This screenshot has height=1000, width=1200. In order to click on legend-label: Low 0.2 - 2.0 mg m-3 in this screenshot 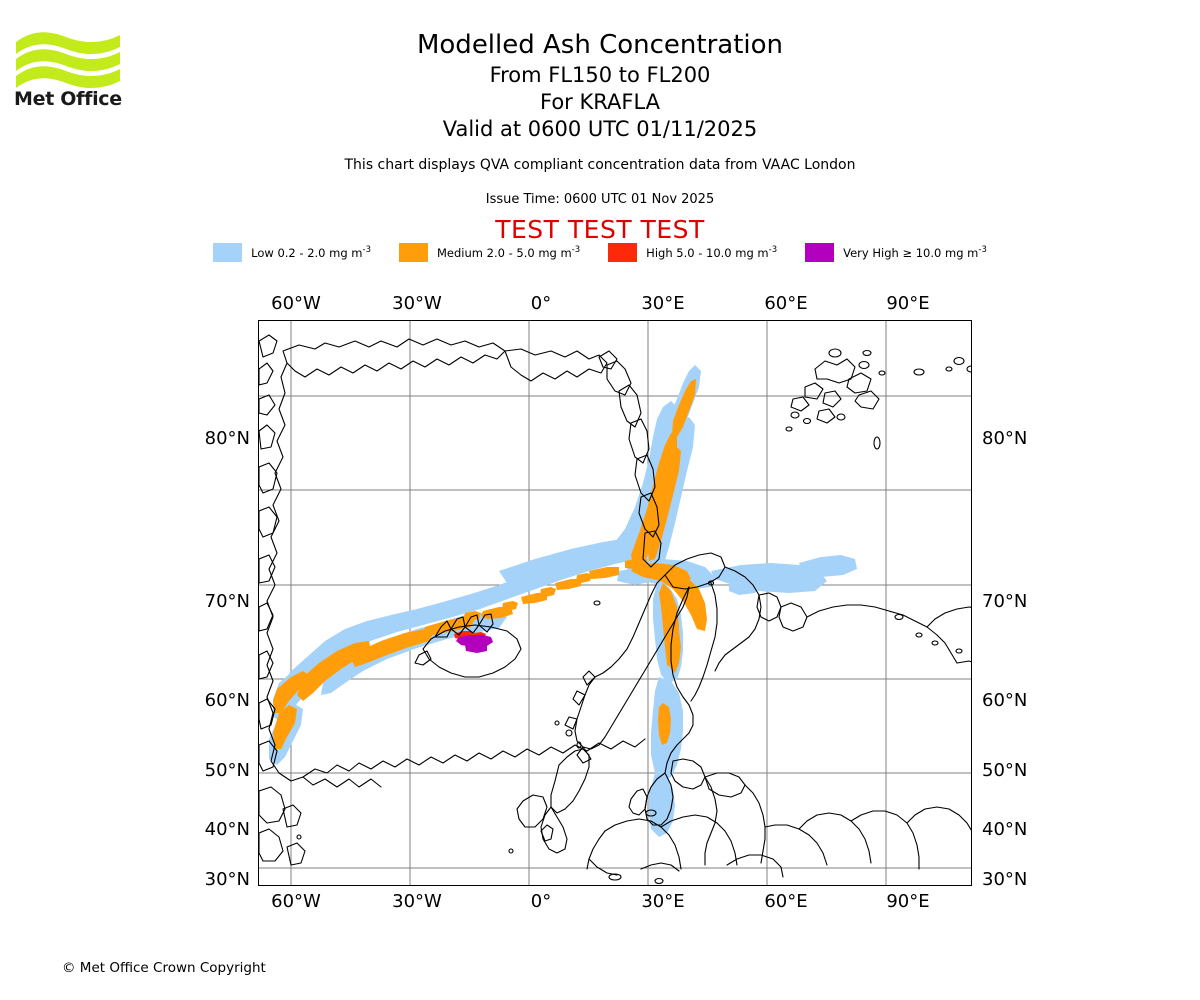, I will do `click(311, 252)`.